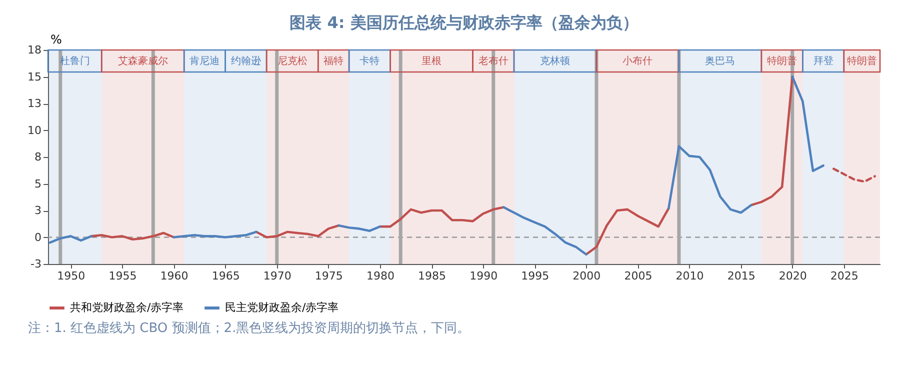 Image resolution: width=903 pixels, height=374 pixels. What do you see at coordinates (720, 61) in the screenshot?
I see `band-label: 奥巴马` at bounding box center [720, 61].